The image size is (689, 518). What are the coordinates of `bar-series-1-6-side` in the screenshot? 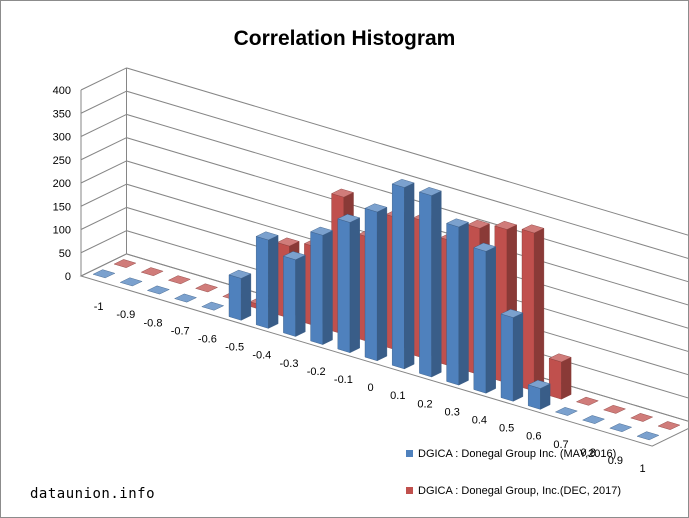 It's located at (273, 282).